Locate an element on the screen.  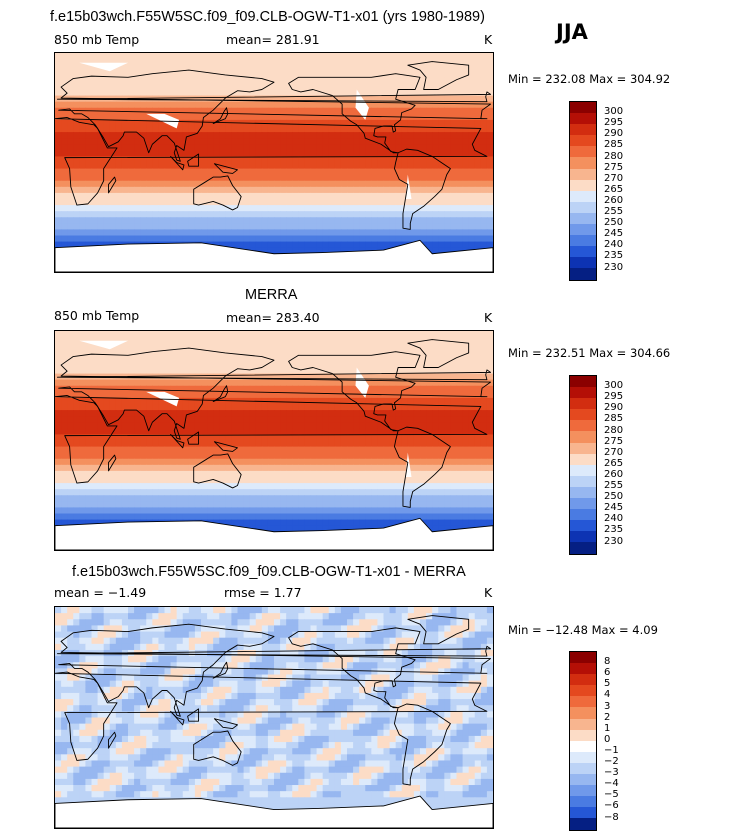
colorbar-tick-label: −5 is located at coordinates (611, 795).